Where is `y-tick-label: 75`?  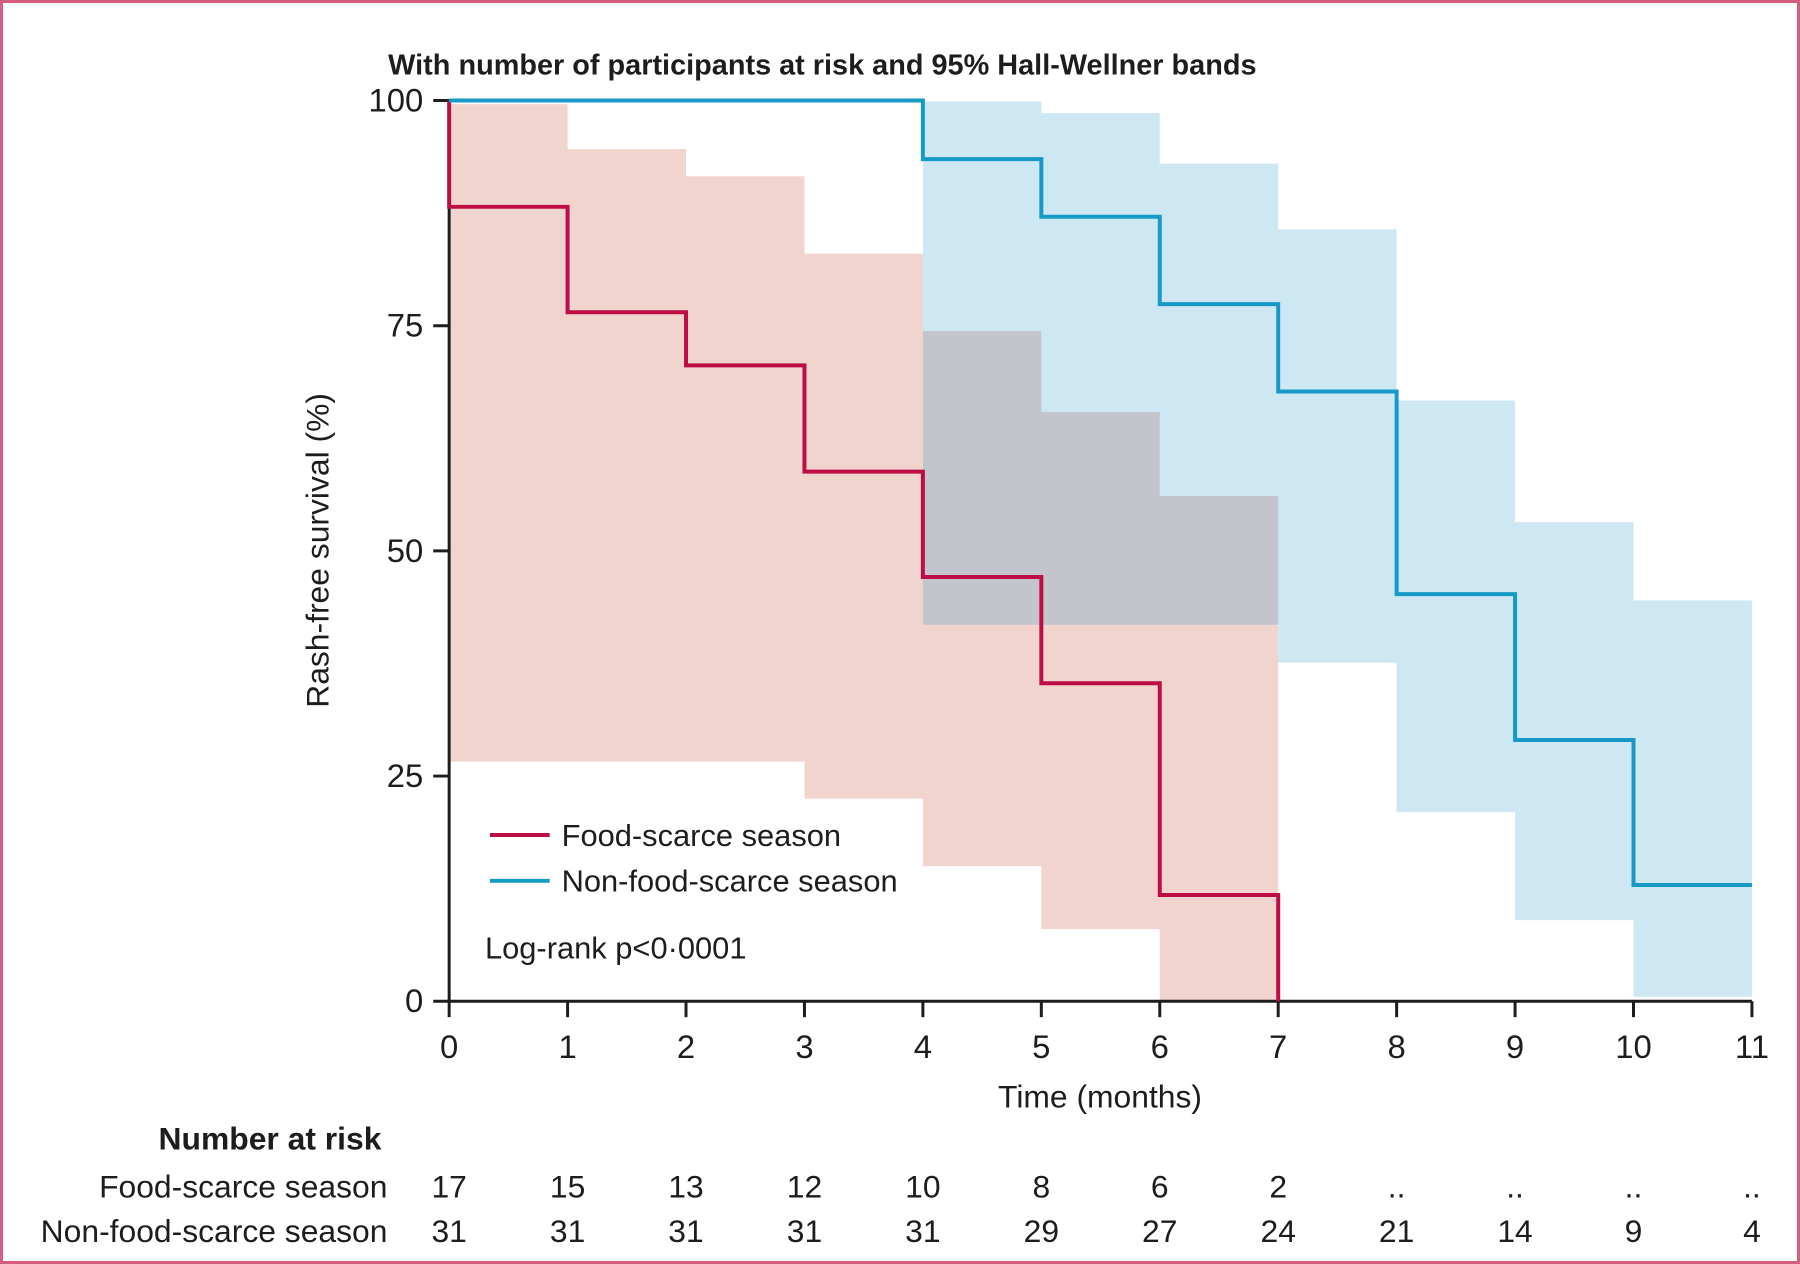
y-tick-label: 75 is located at coordinates (405, 325).